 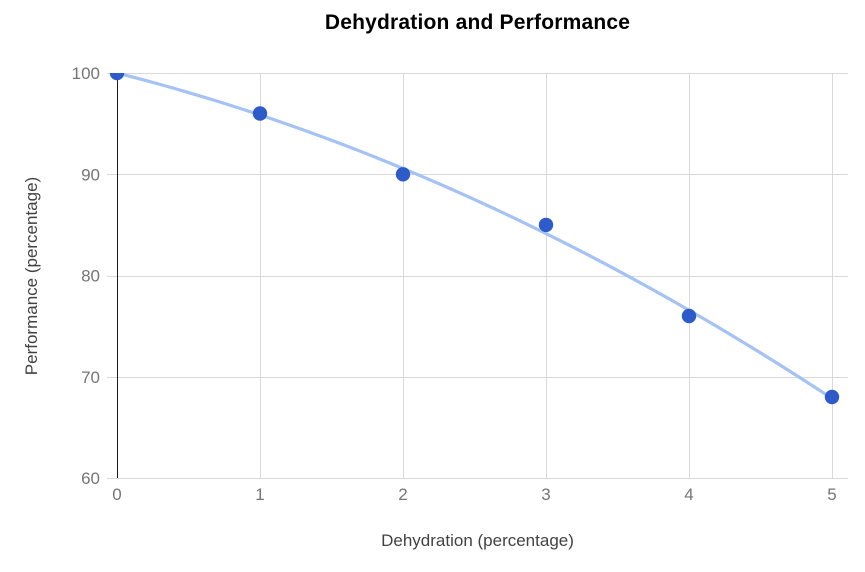 What do you see at coordinates (477, 540) in the screenshot?
I see `x-axis-title: Dehydration (percentage)` at bounding box center [477, 540].